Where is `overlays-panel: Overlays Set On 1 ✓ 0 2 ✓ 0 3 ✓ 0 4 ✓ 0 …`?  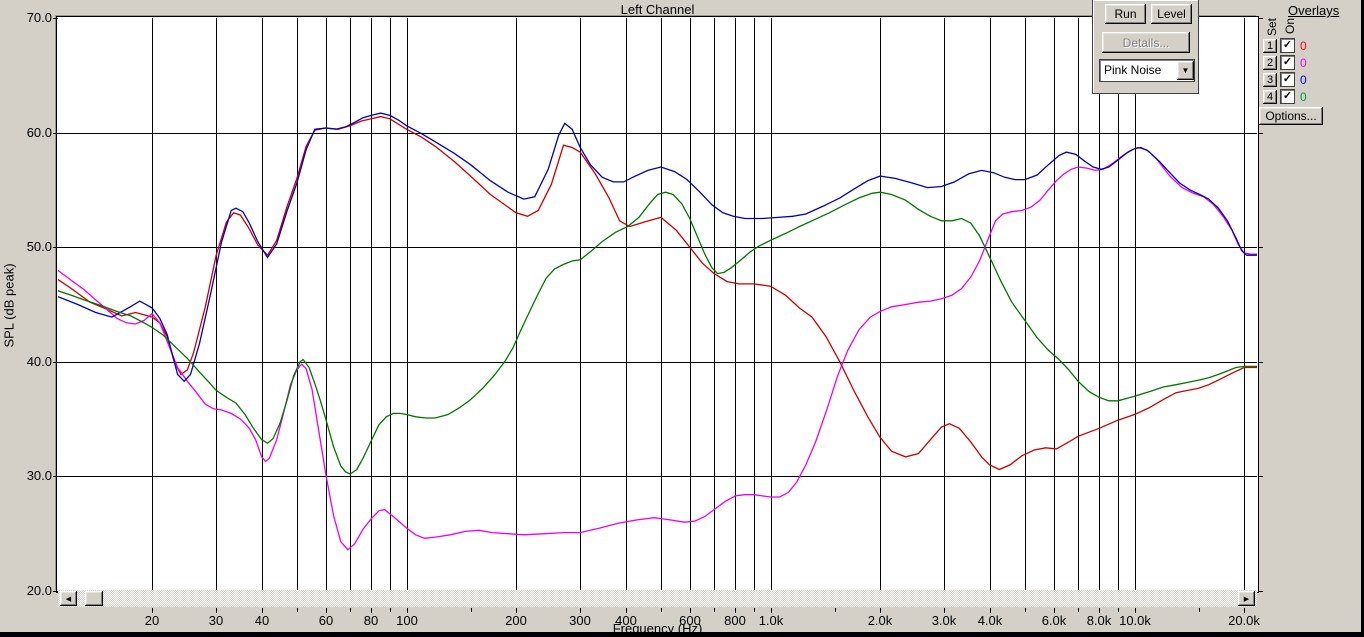 overlays-panel: Overlays Set On 1 ✓ 0 2 ✓ 0 3 ✓ 0 4 ✓ 0 … is located at coordinates (1309, 318).